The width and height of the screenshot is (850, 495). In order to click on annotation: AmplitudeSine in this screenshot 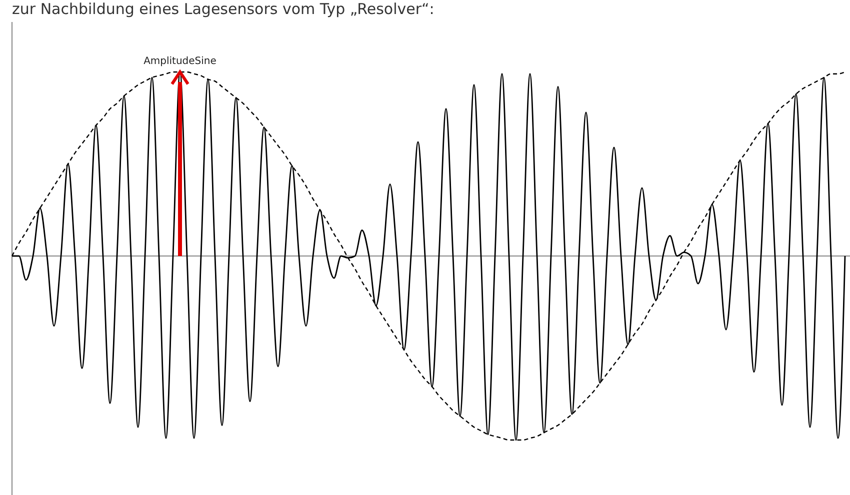, I will do `click(180, 61)`.